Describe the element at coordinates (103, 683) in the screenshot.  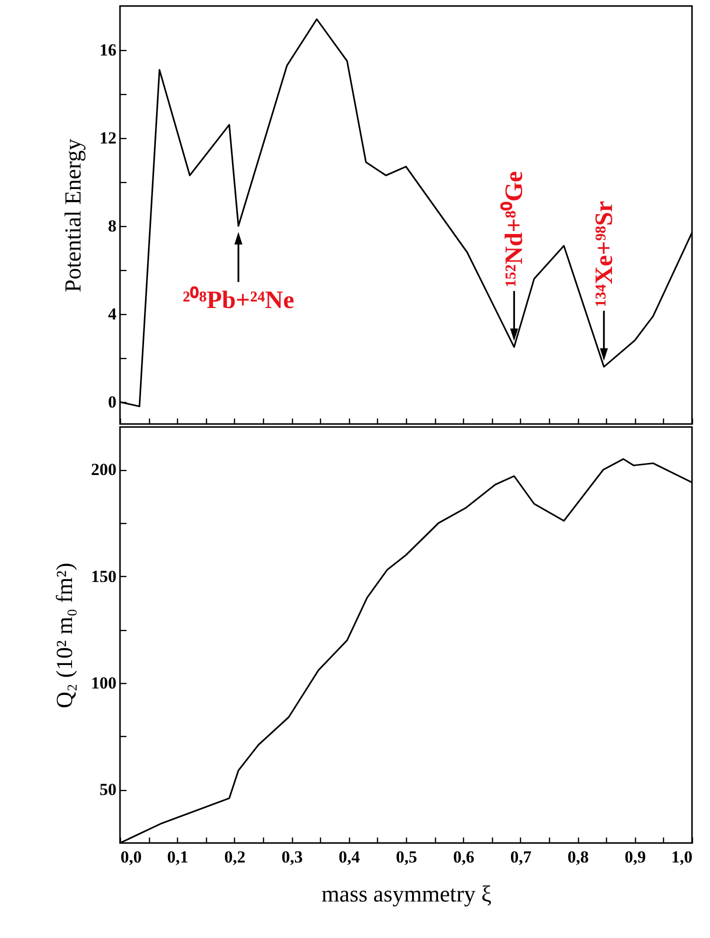
I see `y-tick-label: 100` at that location.